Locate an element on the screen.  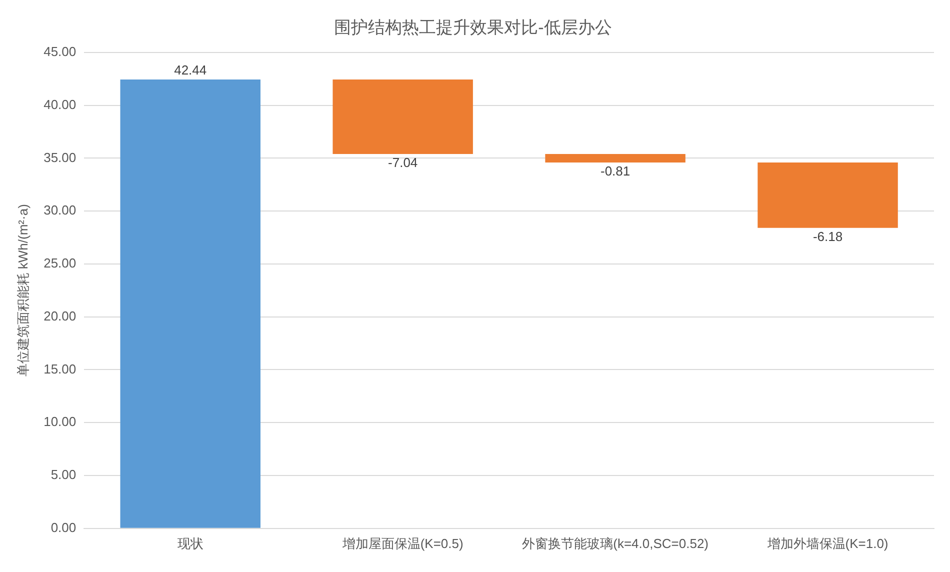
y-tick-label: 20.00 is located at coordinates (60, 316).